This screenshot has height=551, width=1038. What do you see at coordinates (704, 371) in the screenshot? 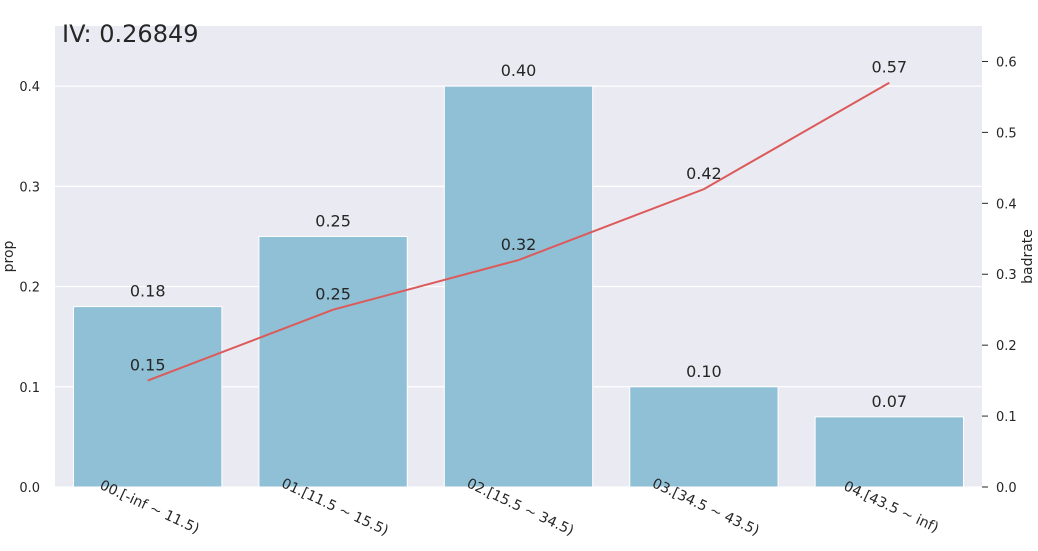
I see `bar-value-label: 0.10` at bounding box center [704, 371].